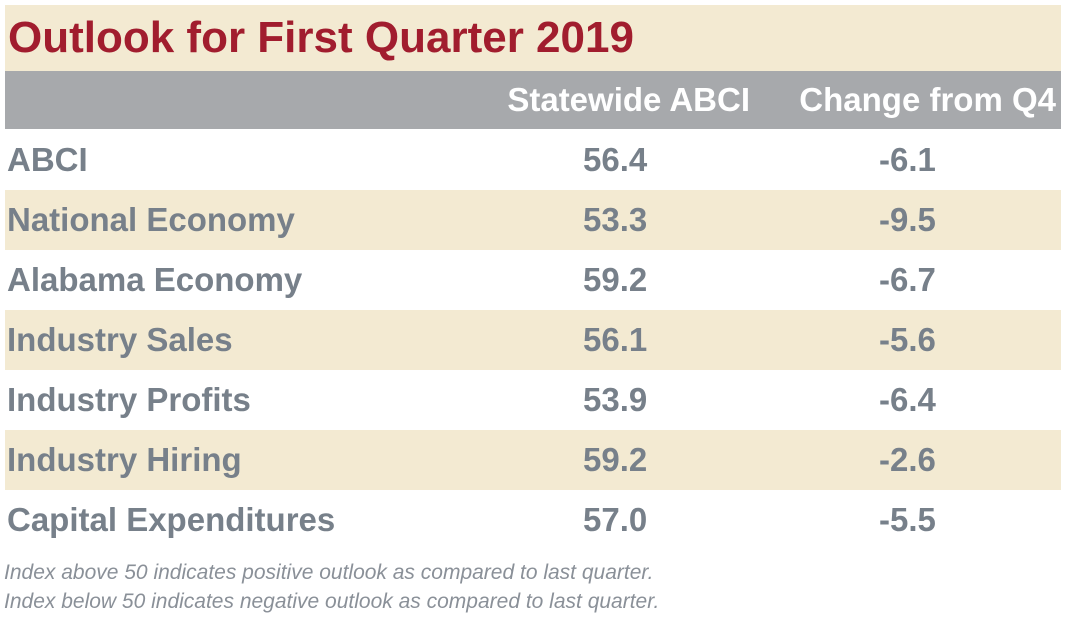  What do you see at coordinates (533, 400) in the screenshot?
I see `table-row: Industry Profits 53.9 -6.4` at bounding box center [533, 400].